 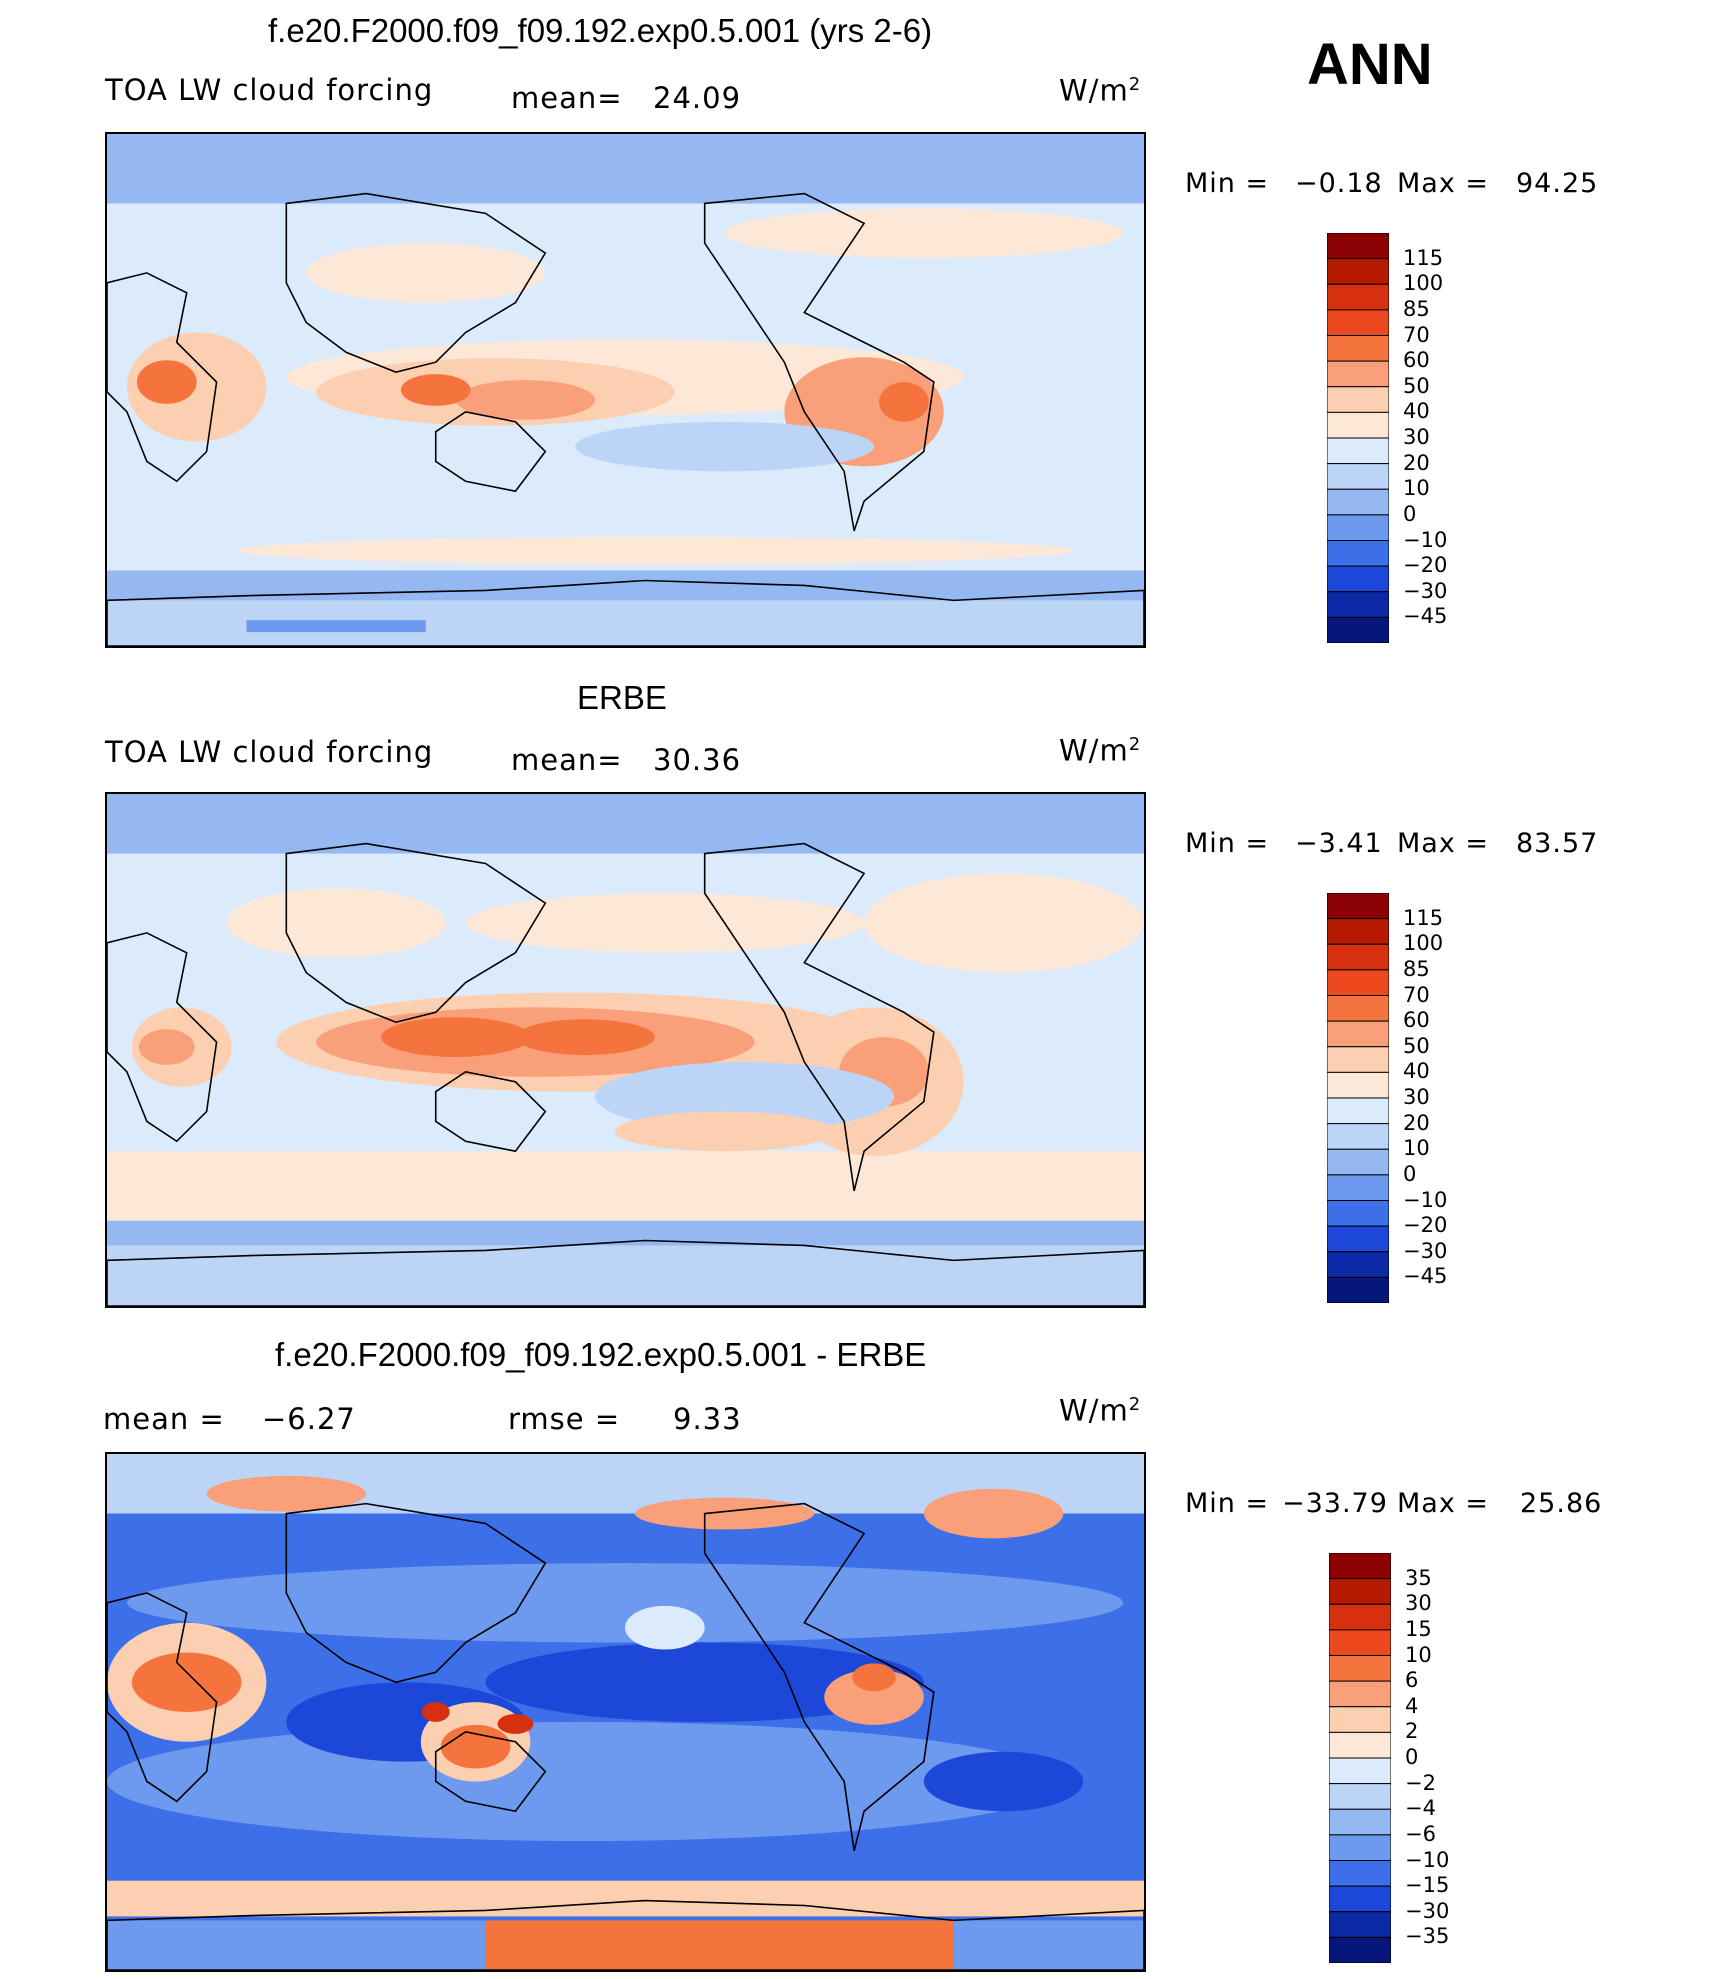 I want to click on cb0-tick: 20, so click(x=1416, y=462).